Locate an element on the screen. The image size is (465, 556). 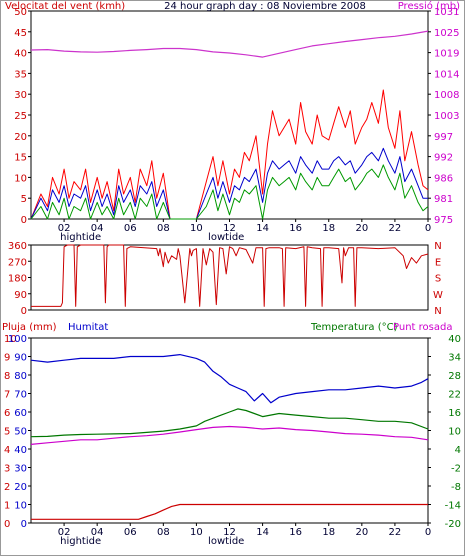
wind-x-tick-label: 04 is located at coordinates (97, 228).